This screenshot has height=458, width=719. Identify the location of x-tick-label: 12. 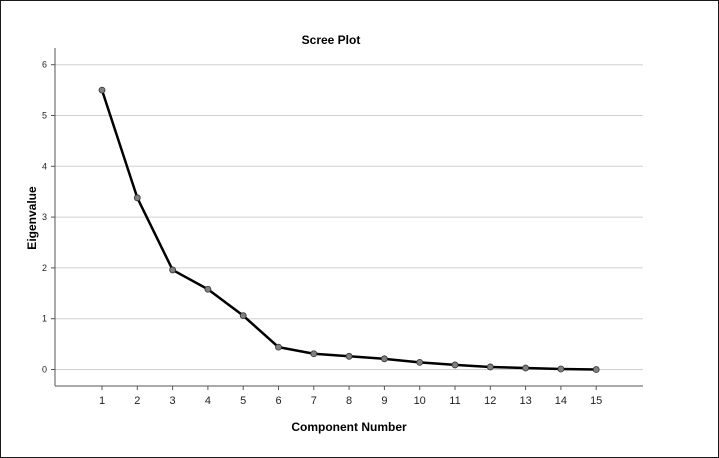
(490, 401).